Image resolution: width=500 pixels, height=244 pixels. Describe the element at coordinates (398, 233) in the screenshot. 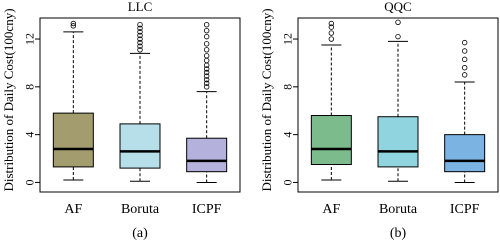

I see `caption: (b)` at that location.